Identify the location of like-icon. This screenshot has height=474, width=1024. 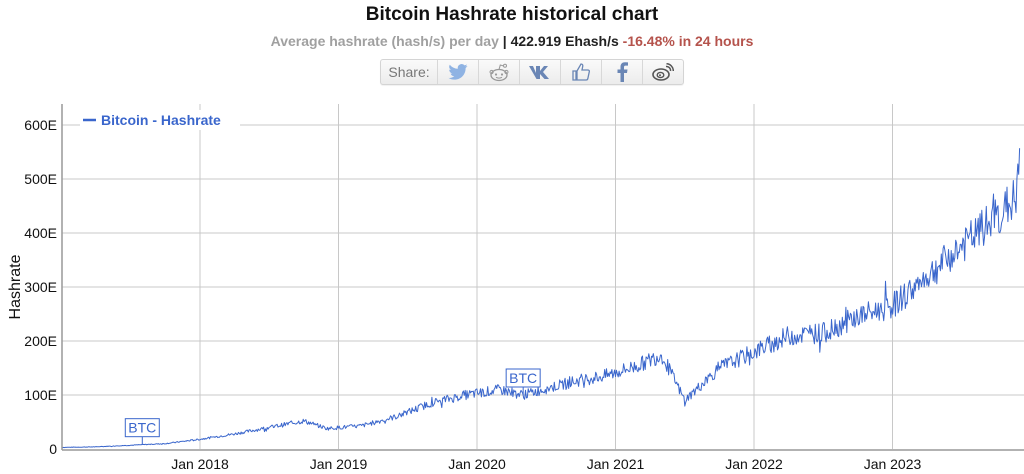
(581, 72).